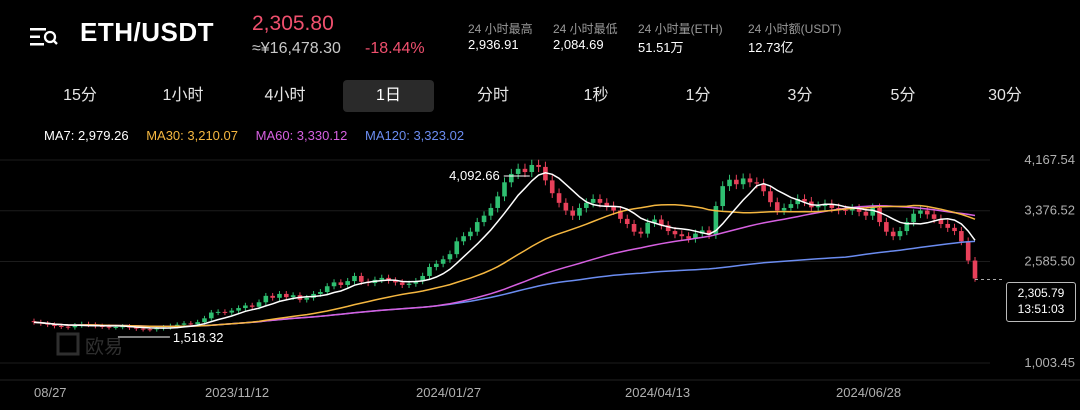  I want to click on x-tick-label: 2024/01/27, so click(448, 392).